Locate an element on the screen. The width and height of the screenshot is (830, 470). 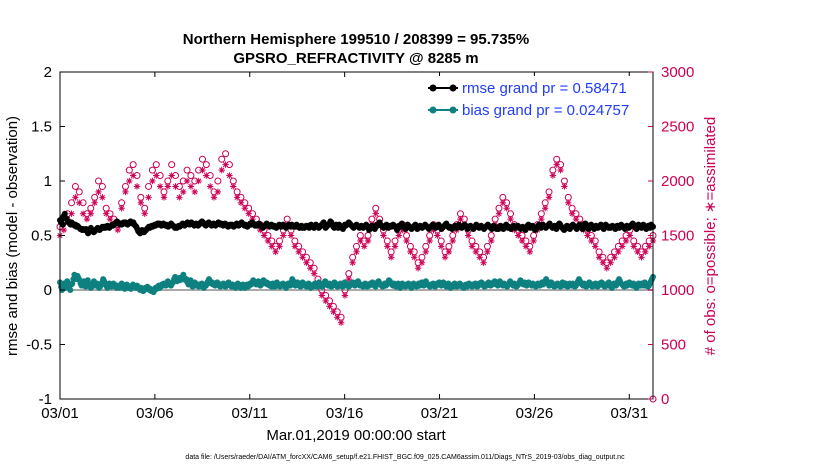
x-tick-label: 03/16 is located at coordinates (345, 413).